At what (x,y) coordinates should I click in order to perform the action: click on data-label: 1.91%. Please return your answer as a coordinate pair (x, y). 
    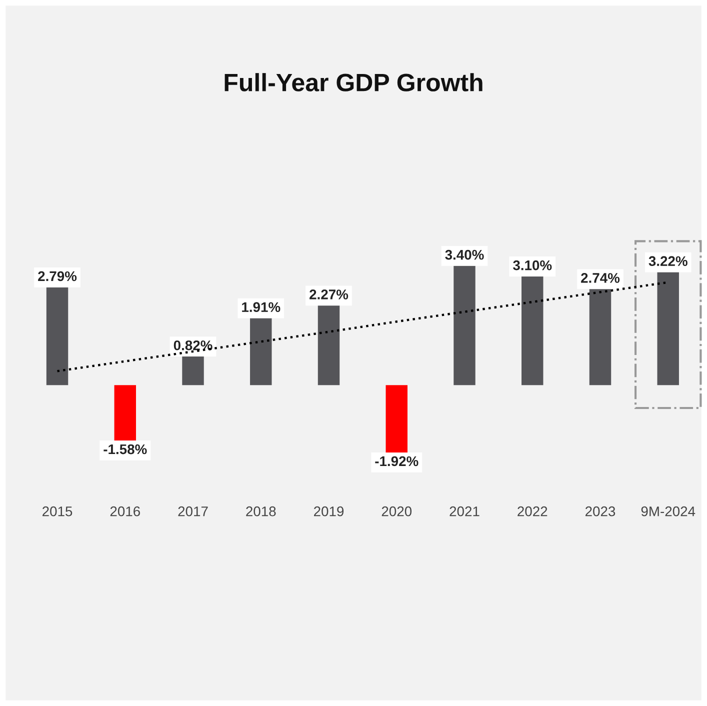
    Looking at the image, I should click on (261, 307).